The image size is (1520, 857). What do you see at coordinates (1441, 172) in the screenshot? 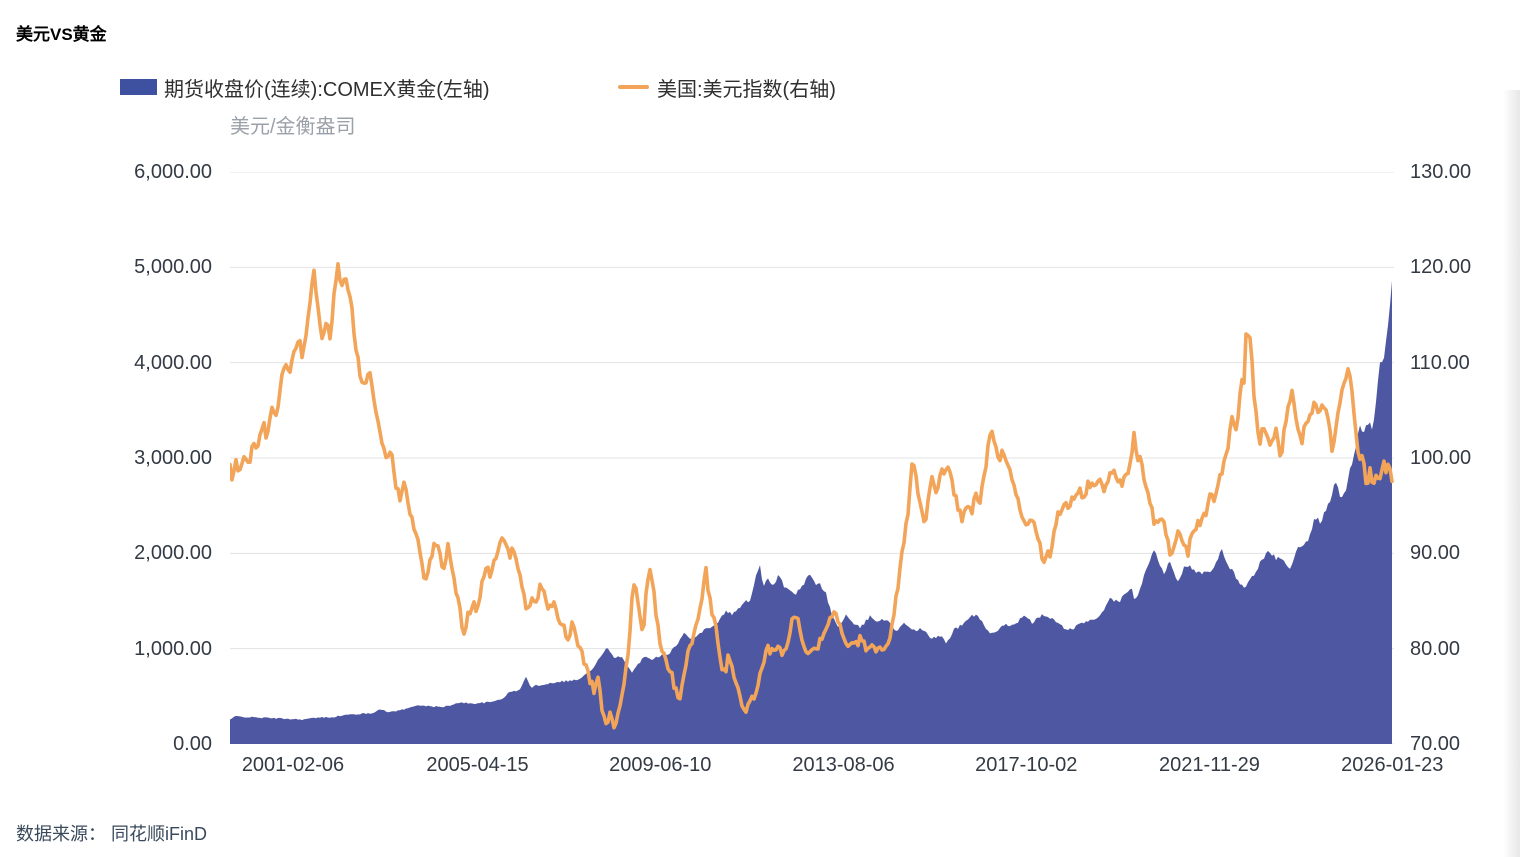
I see `y-axis-label-right: 130.00` at bounding box center [1441, 172].